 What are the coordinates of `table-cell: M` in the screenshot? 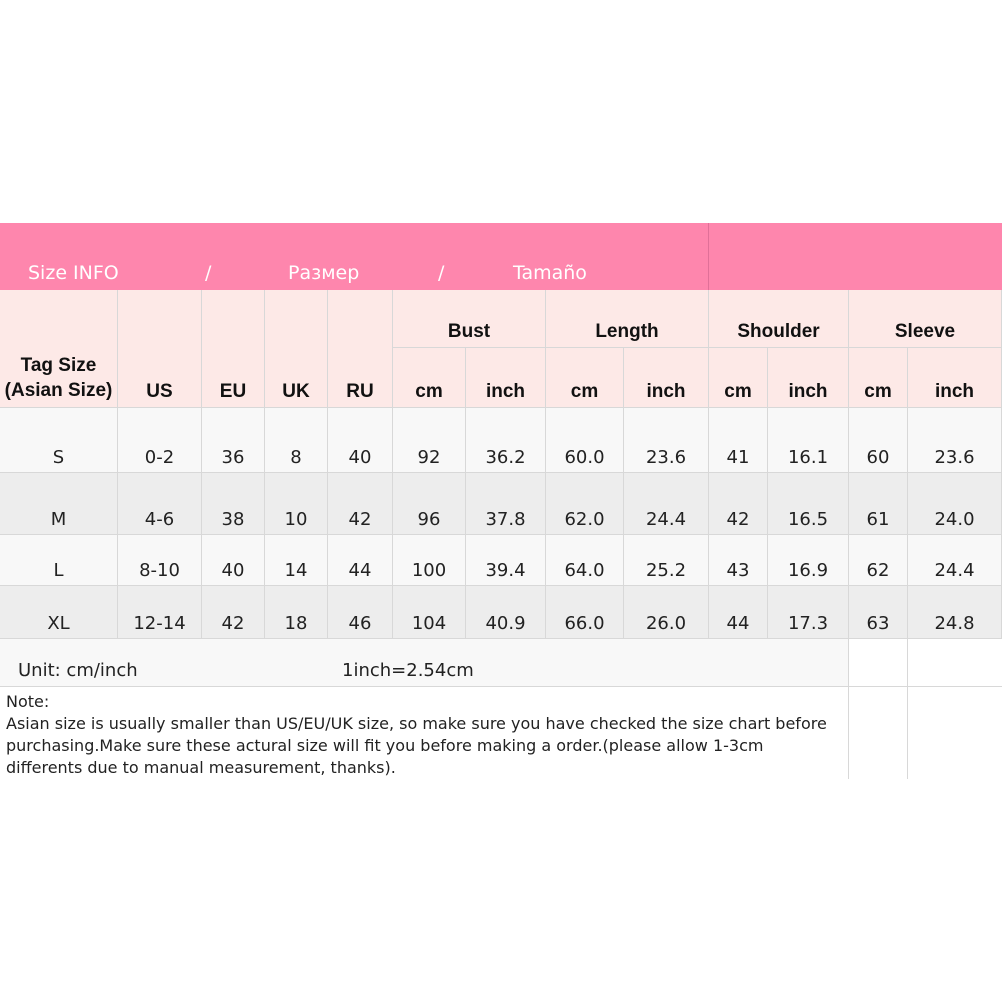 It's located at (59, 504).